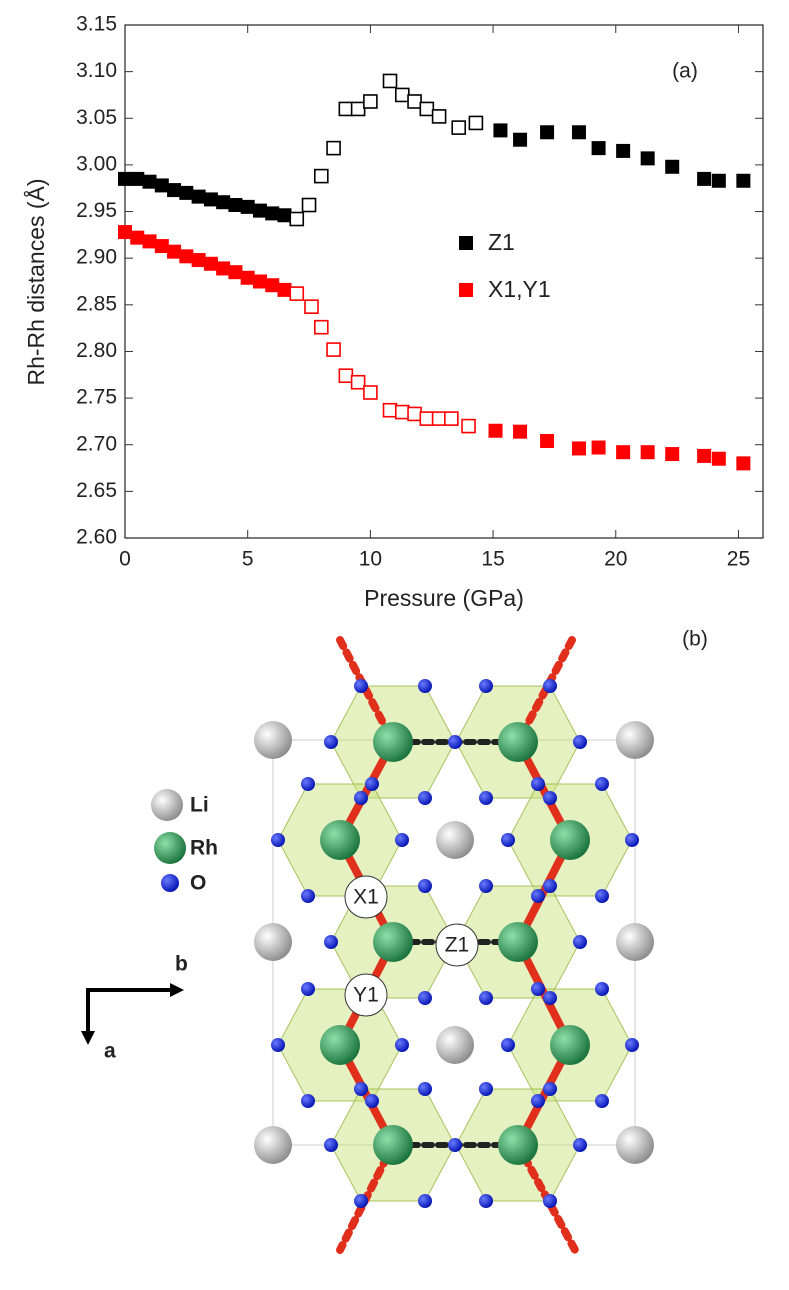 The image size is (789, 1290). I want to click on y-tick-label: 2.60, so click(96, 537).